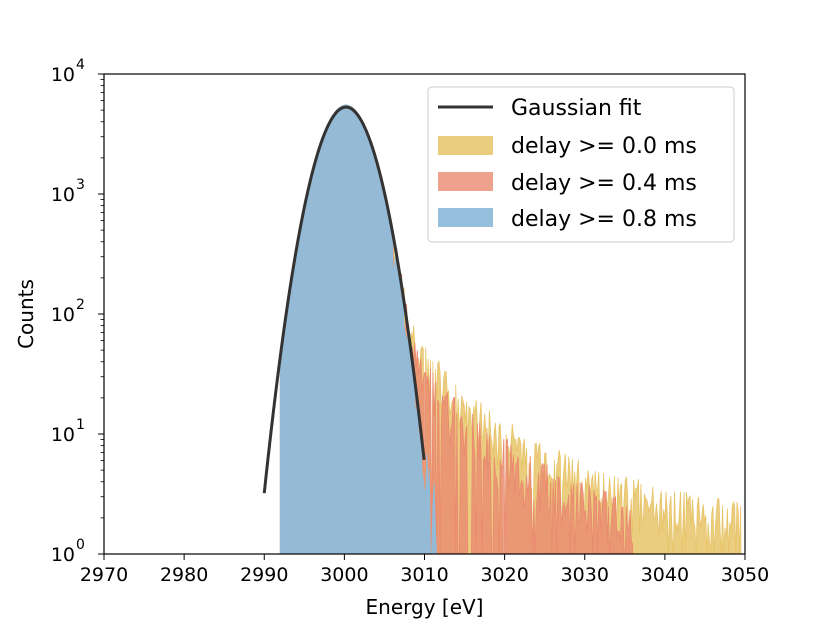 The image size is (830, 623). Describe the element at coordinates (104, 575) in the screenshot. I see `x-tick-label: 2970` at that location.